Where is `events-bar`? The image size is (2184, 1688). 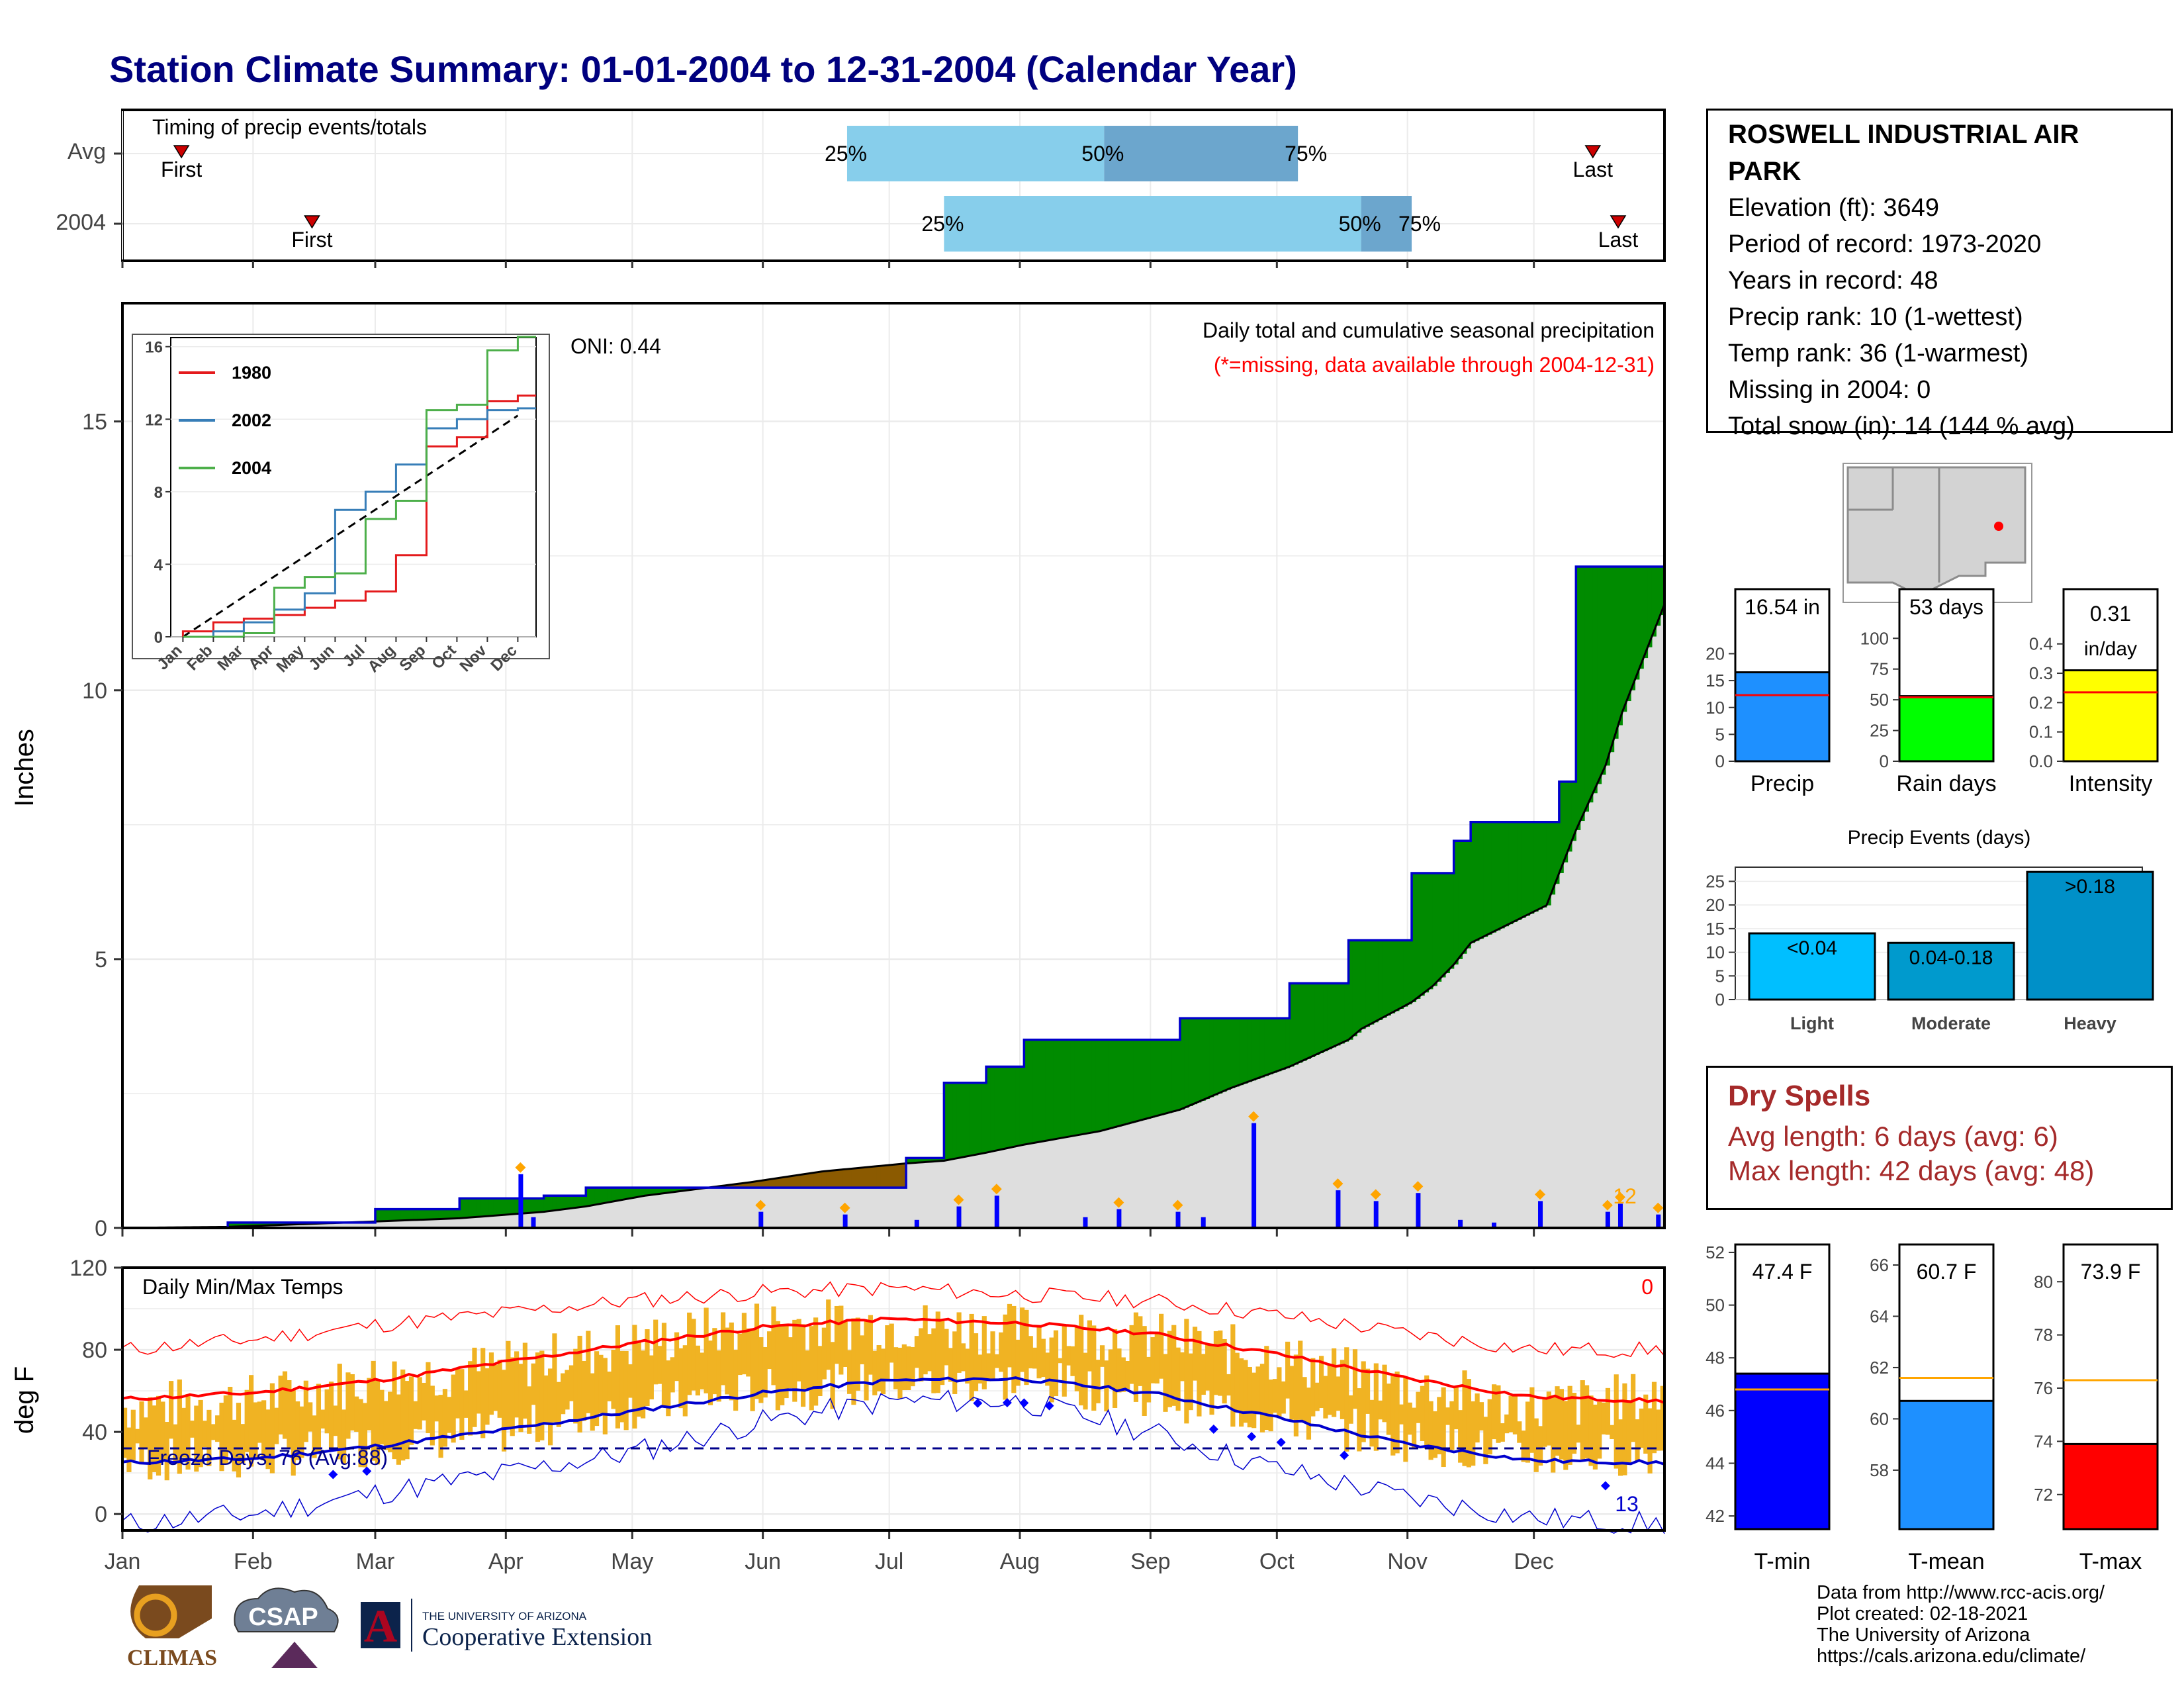
events-bar is located at coordinates (1812, 966).